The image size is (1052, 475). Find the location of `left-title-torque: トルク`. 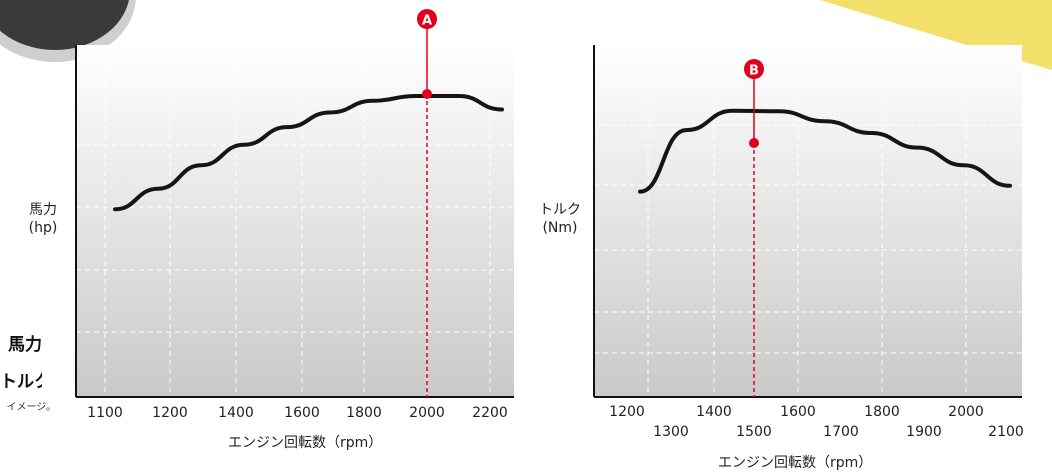

left-title-torque: トルク is located at coordinates (21, 382).